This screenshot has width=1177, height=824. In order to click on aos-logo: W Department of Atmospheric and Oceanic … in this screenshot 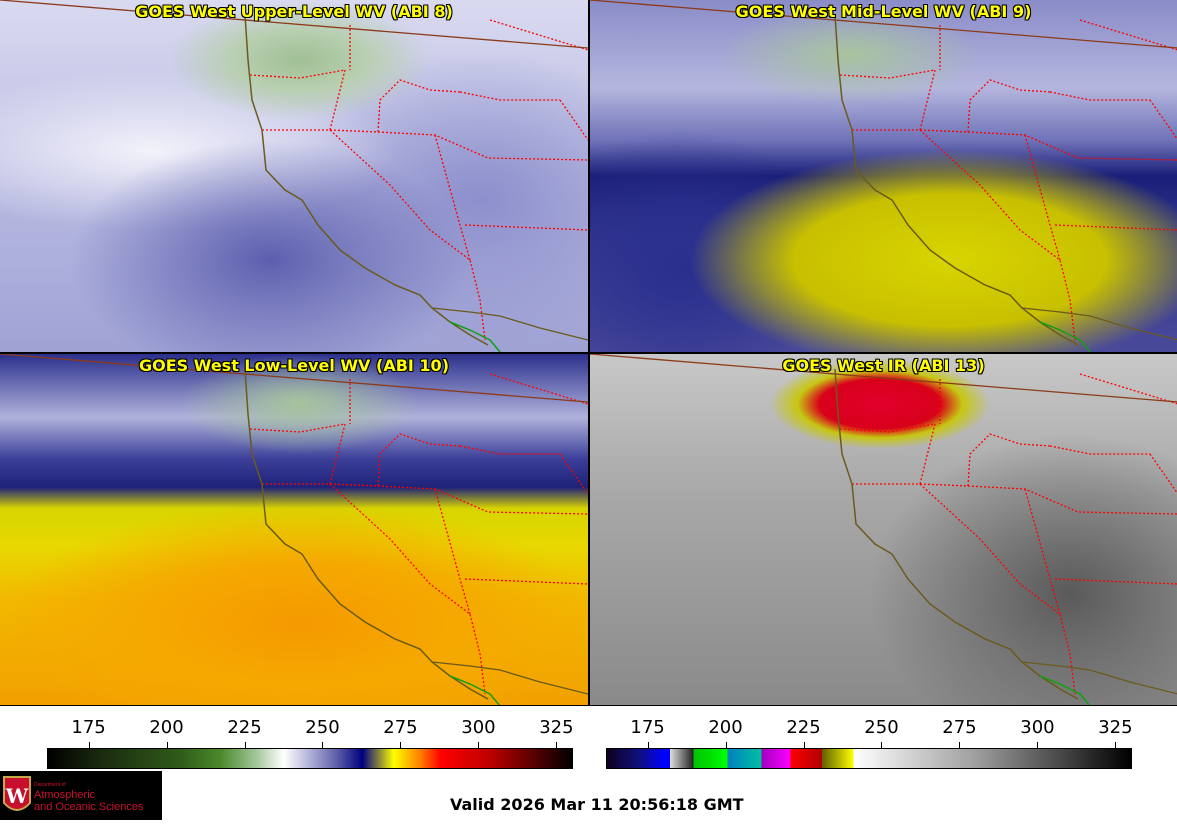, I will do `click(81, 795)`.